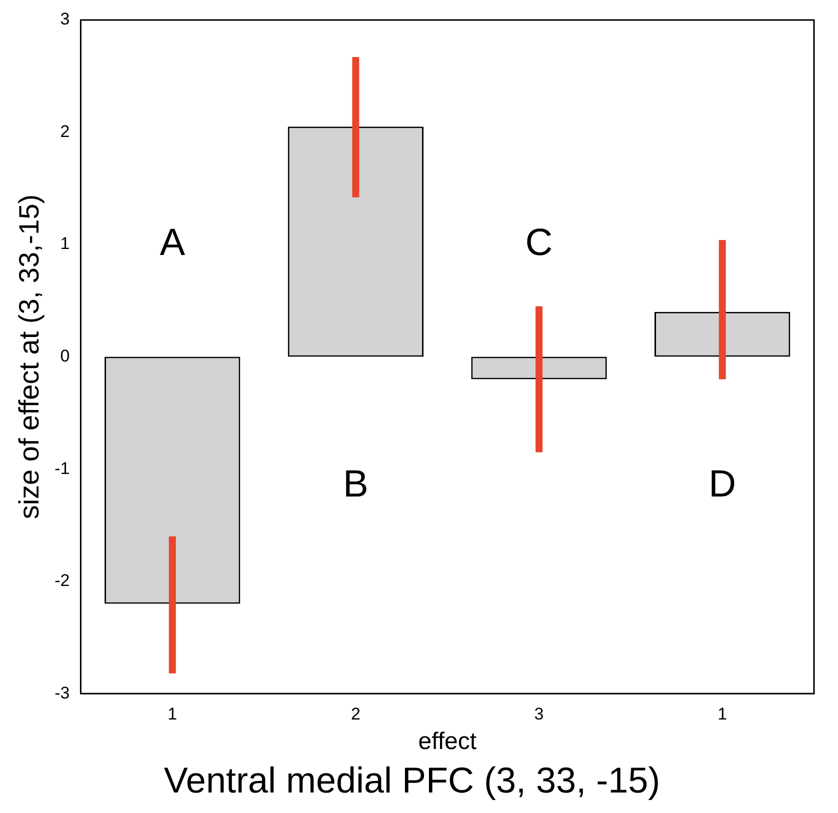  Describe the element at coordinates (65, 244) in the screenshot. I see `y-tick-label: 1` at that location.